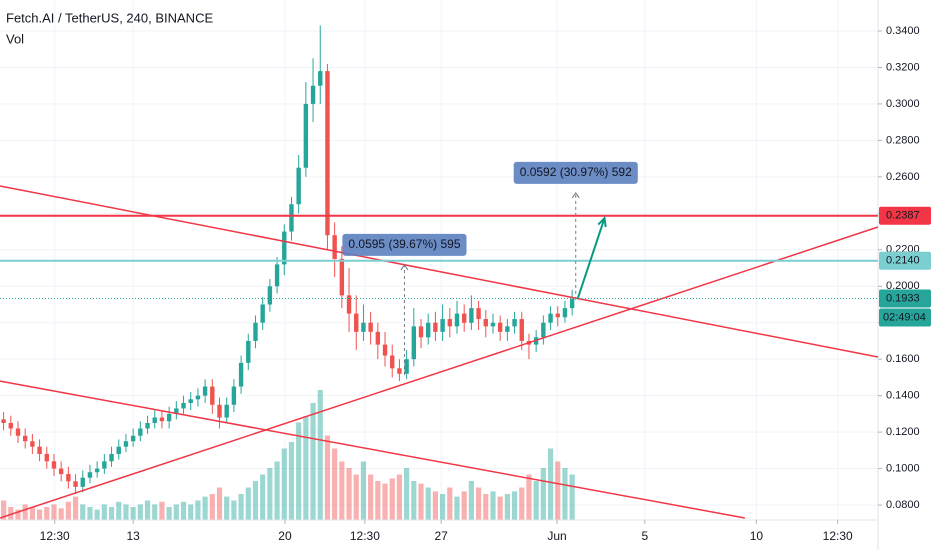 Image resolution: width=932 pixels, height=550 pixels. I want to click on y-tick-label: 0.1400, so click(903, 396).